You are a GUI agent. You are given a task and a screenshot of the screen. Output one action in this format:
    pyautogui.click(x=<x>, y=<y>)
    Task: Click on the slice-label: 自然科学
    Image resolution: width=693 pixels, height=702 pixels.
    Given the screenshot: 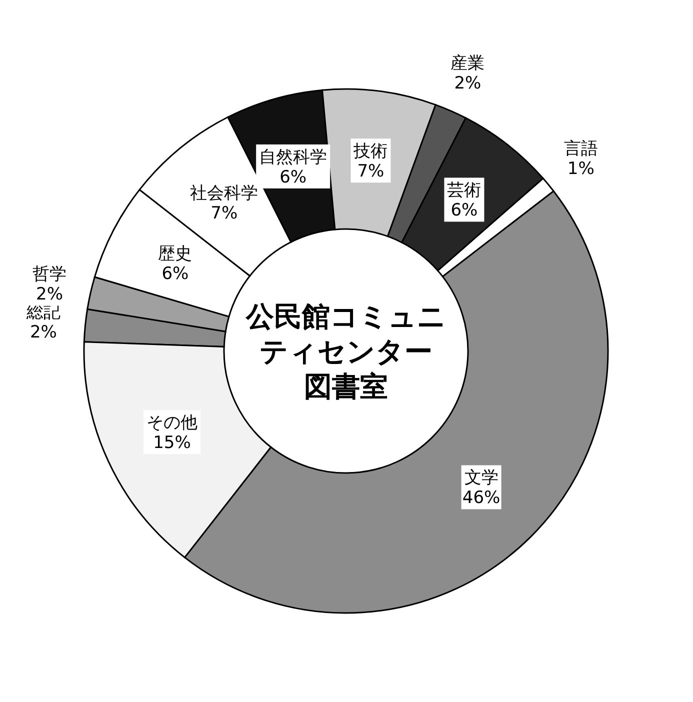 What is the action you would take?
    pyautogui.click(x=293, y=157)
    